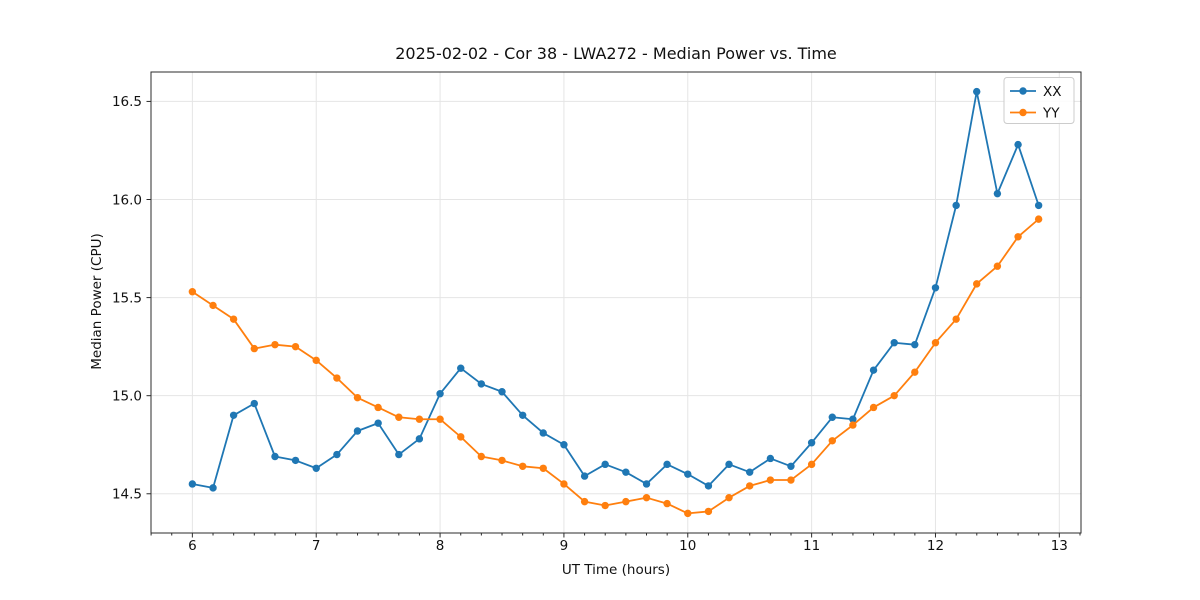  What do you see at coordinates (127, 102) in the screenshot?
I see `y-tick-label: 16.5` at bounding box center [127, 102].